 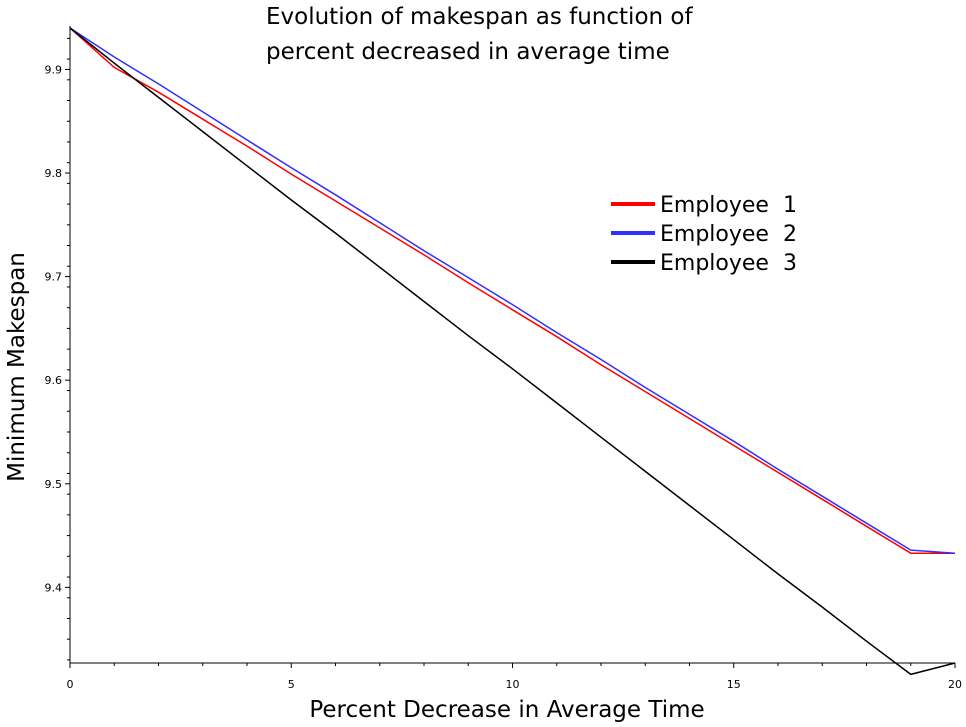 I want to click on y-tick-label: 9.5, so click(x=54, y=484).